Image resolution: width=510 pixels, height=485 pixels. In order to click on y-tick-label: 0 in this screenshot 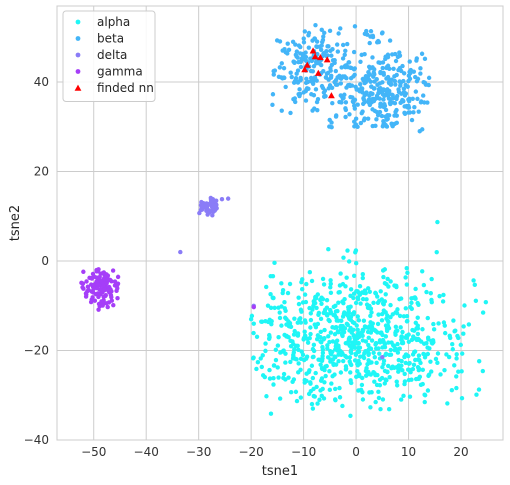, I will do `click(45, 261)`.